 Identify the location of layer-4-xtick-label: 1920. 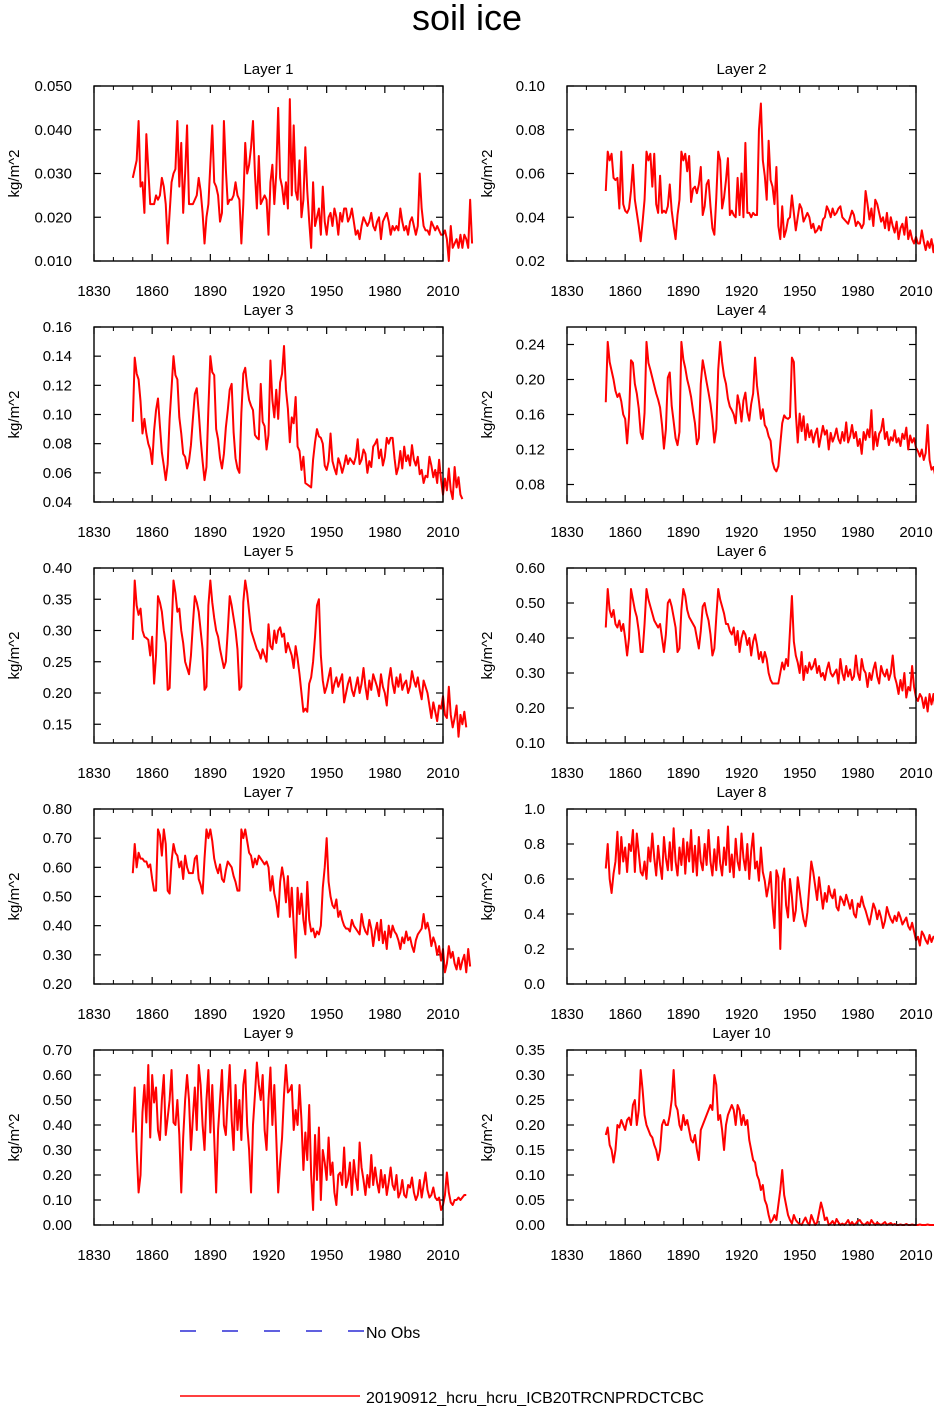
(741, 532).